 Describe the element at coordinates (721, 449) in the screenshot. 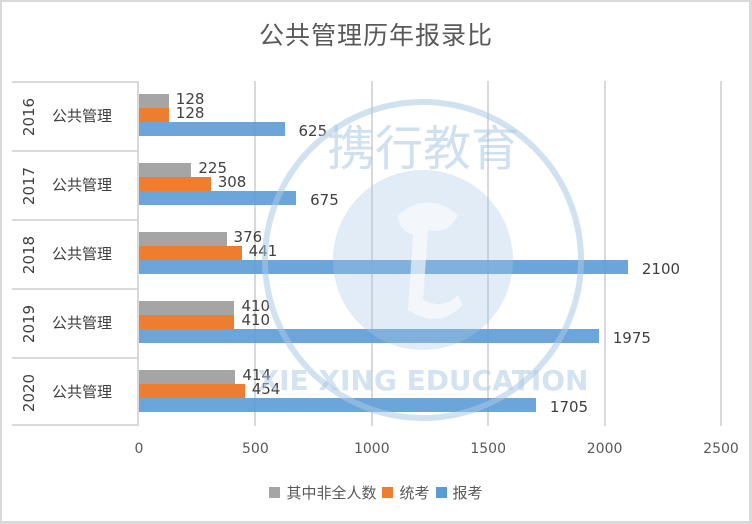

I see `x-tick-label: 2500` at that location.